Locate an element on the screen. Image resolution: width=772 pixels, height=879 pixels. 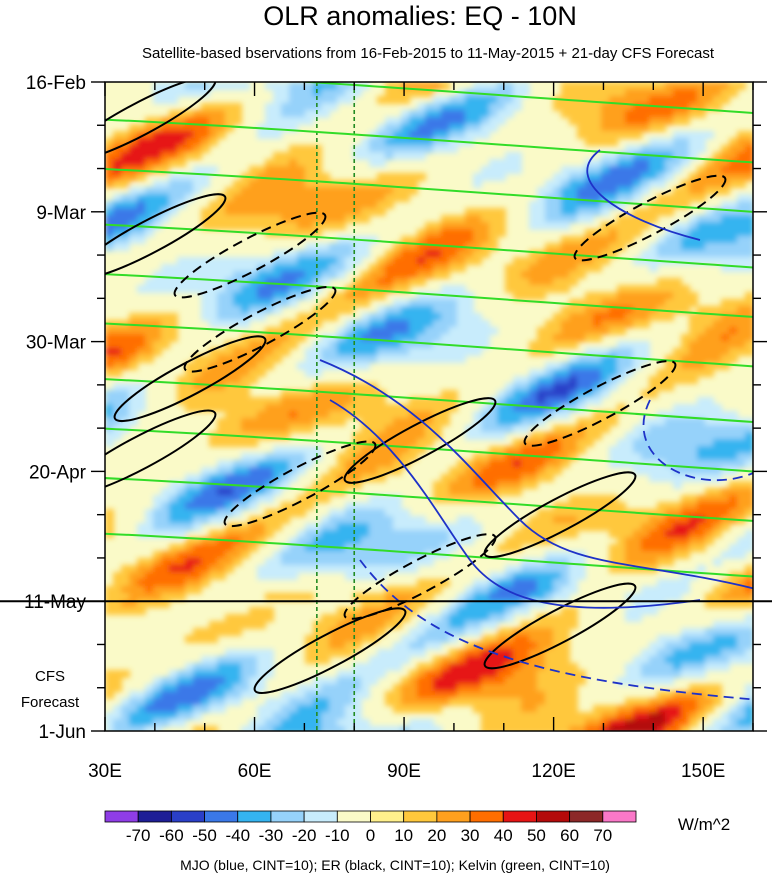
x-tick-label: 120E is located at coordinates (553, 771).